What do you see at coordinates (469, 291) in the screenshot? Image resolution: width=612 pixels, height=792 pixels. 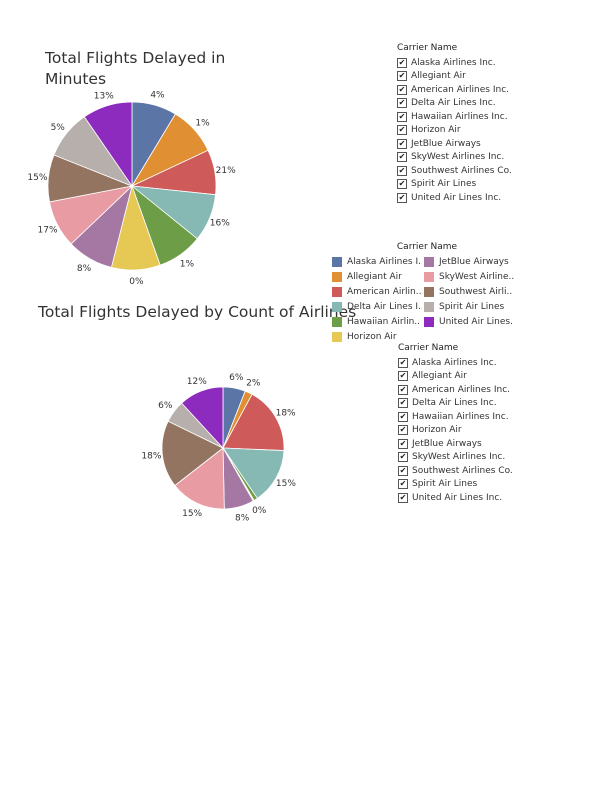 I see `legend-item: Southwest Airli..` at bounding box center [469, 291].